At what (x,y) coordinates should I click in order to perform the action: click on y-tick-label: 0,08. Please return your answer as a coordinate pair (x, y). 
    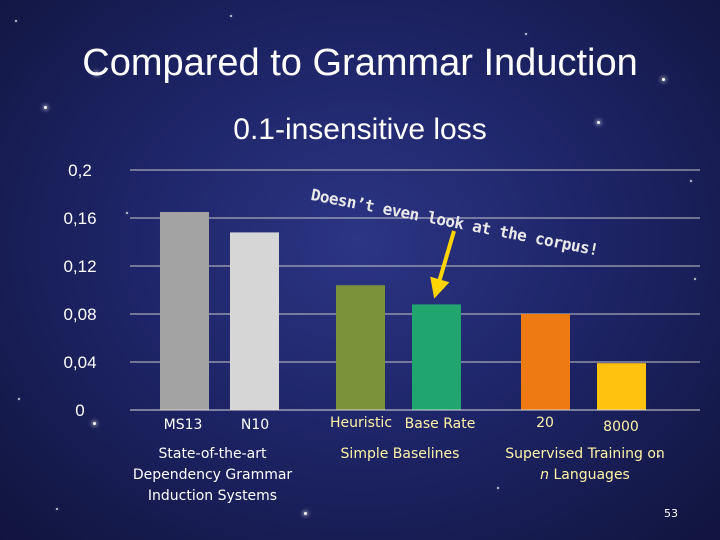
    Looking at the image, I should click on (79, 314).